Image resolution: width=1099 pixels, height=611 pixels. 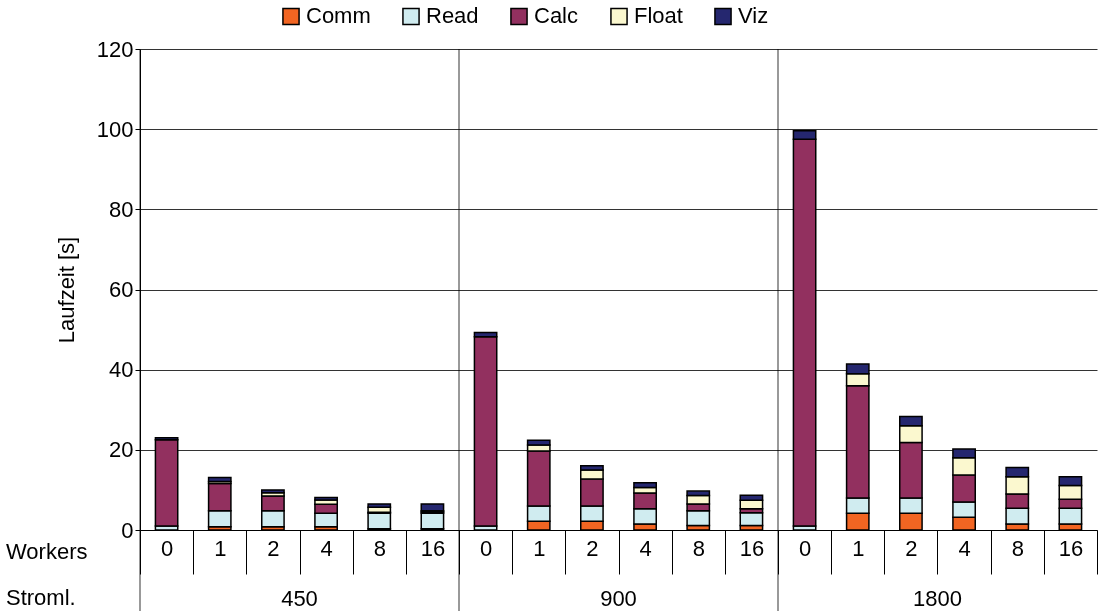 I want to click on legend-label: Read, so click(x=452, y=16).